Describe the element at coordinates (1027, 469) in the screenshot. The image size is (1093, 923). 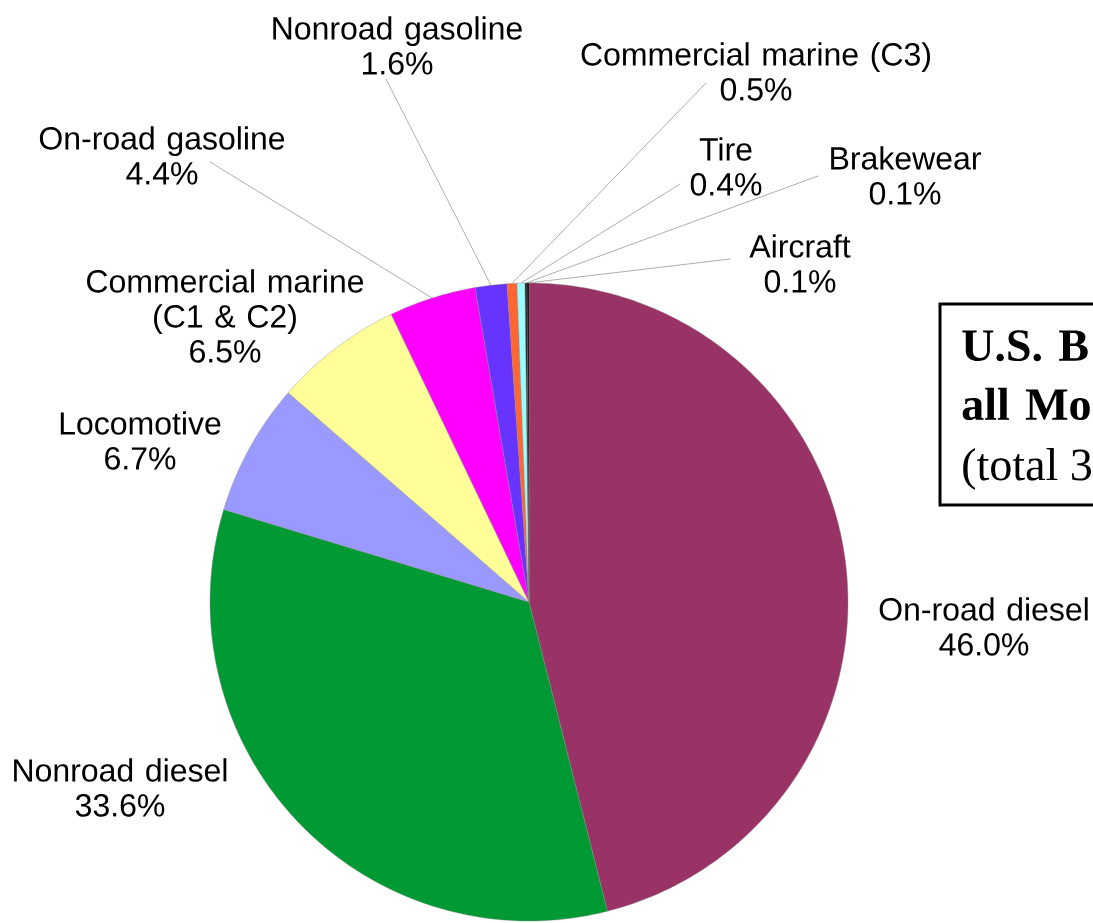
I see `text: (total 3` at that location.